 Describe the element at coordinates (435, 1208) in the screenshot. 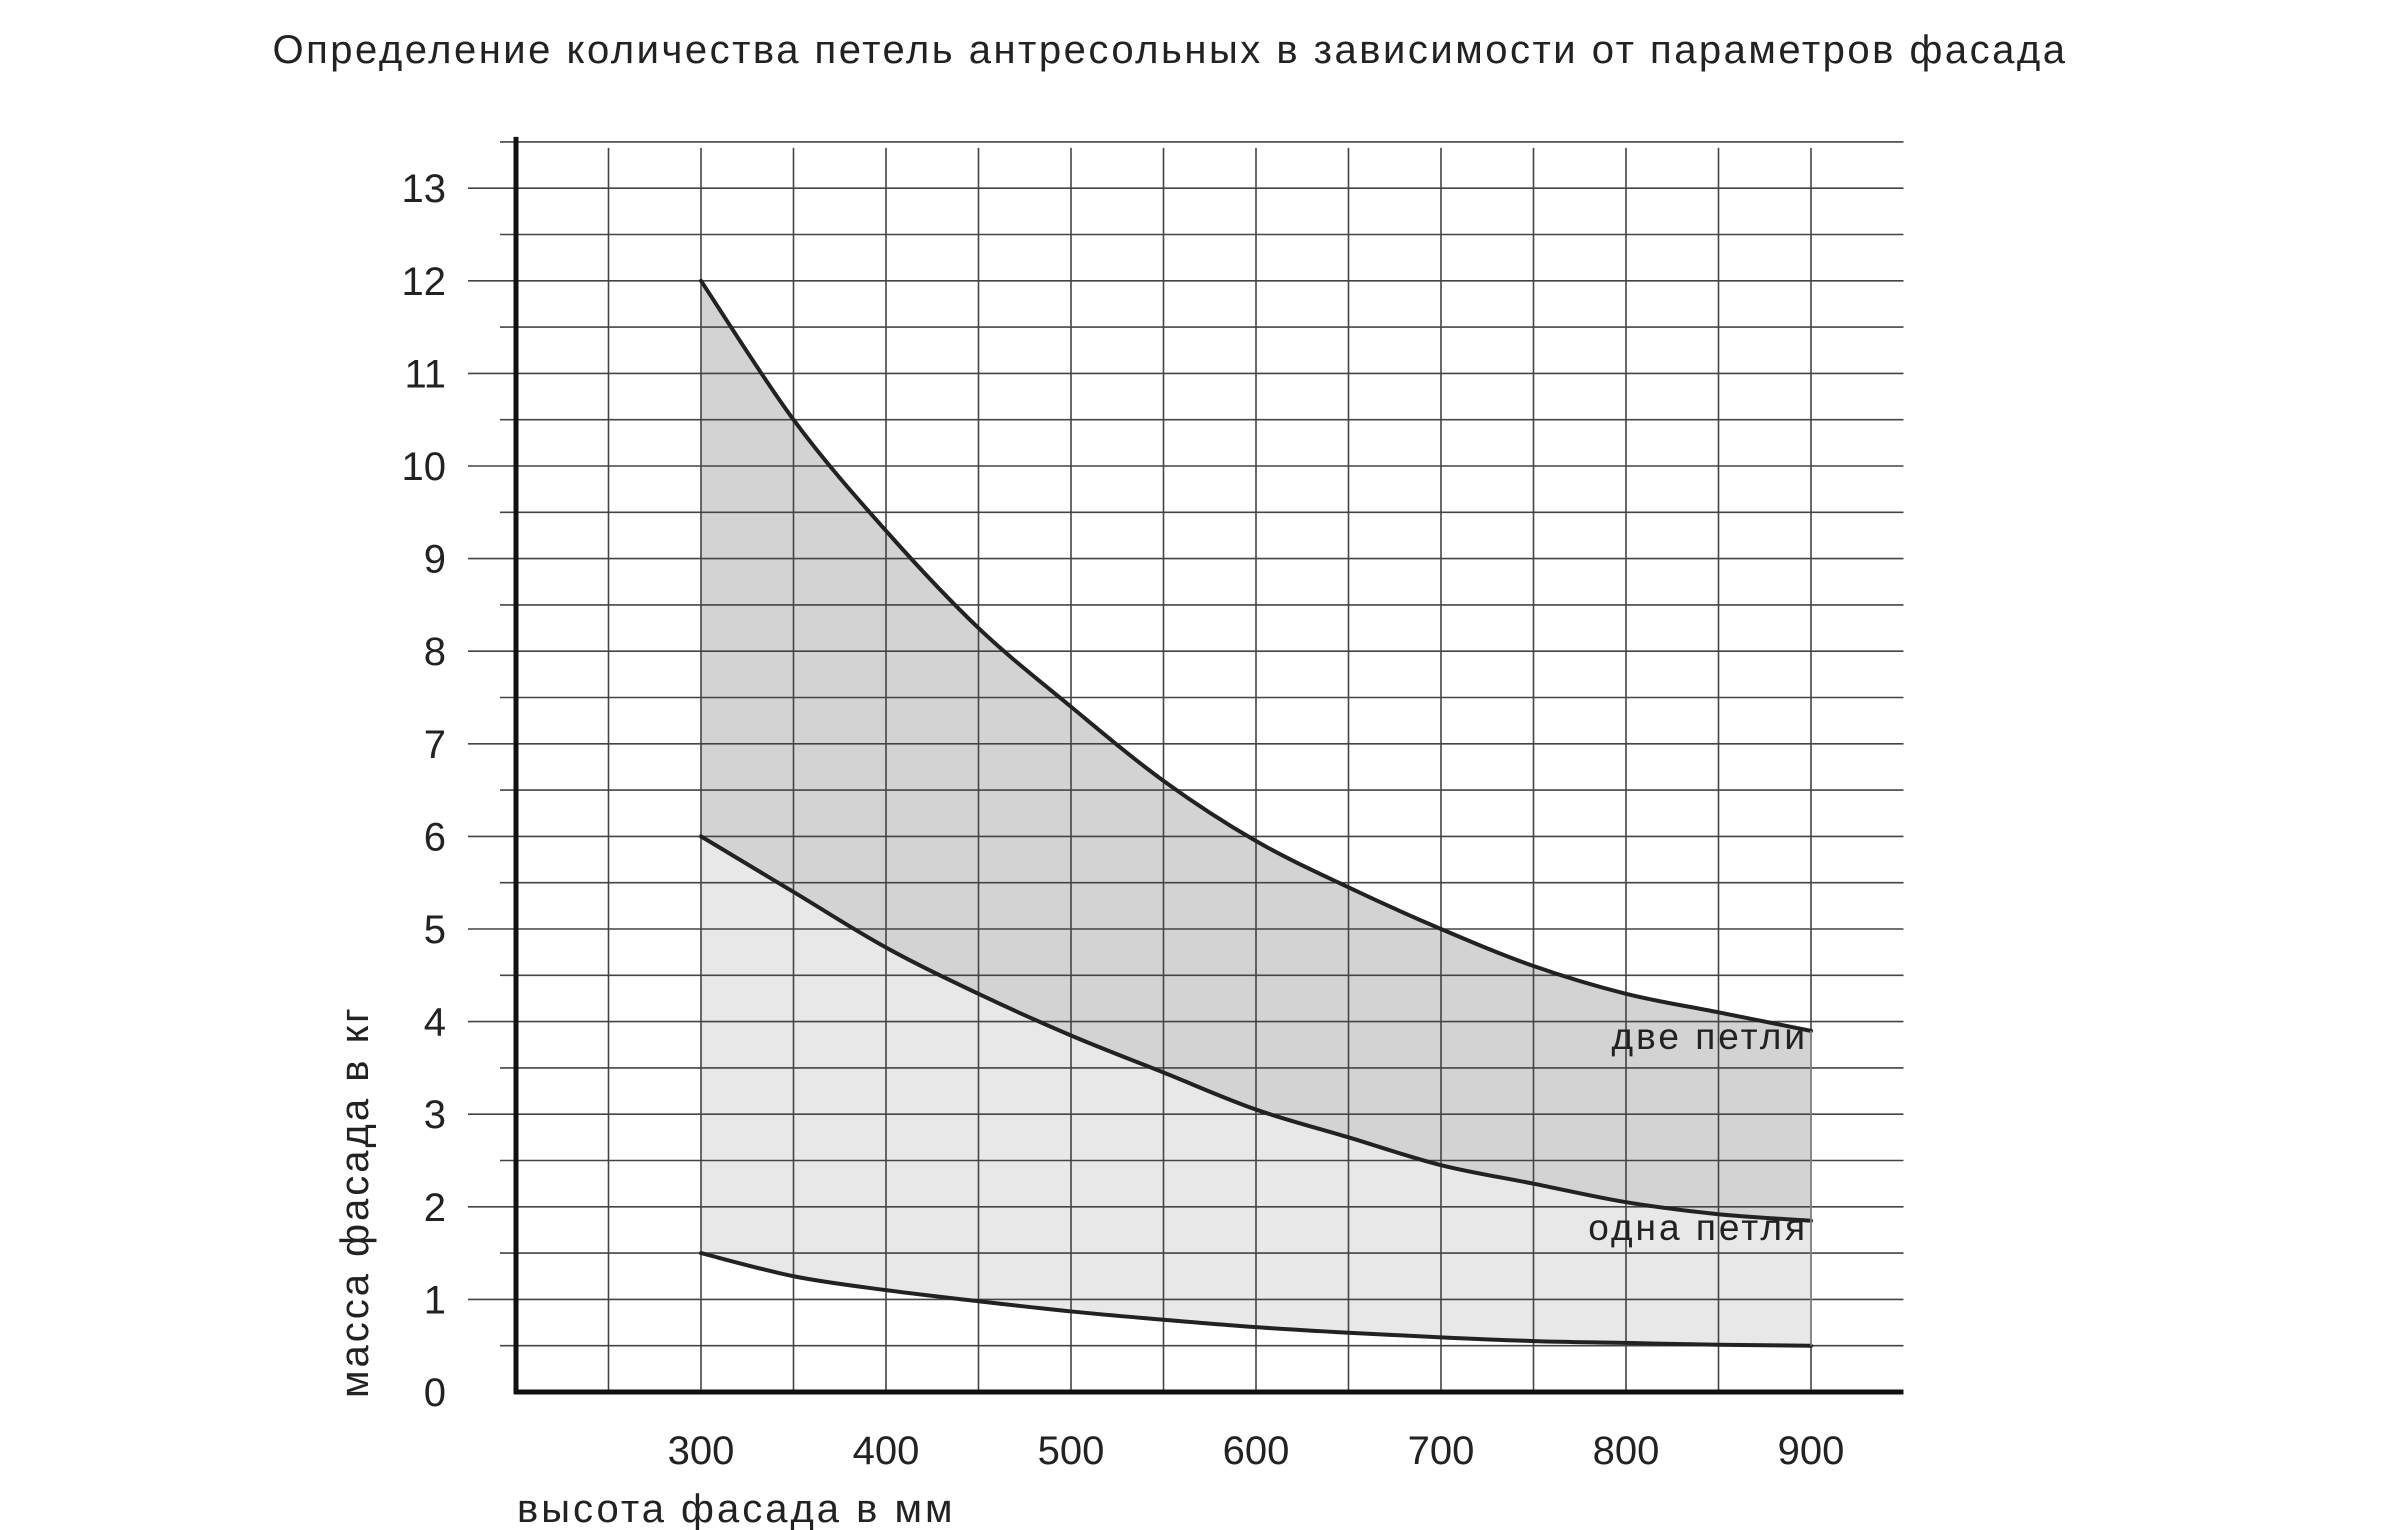

I see `y-tick-label: 2` at that location.